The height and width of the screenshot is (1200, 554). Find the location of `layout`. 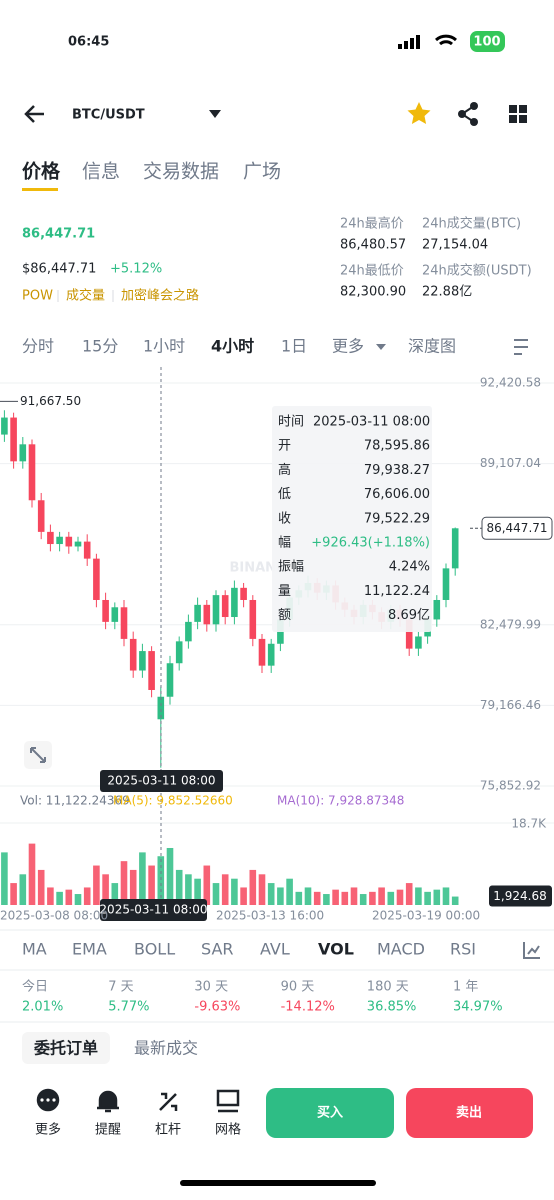

layout is located at coordinates (518, 114).